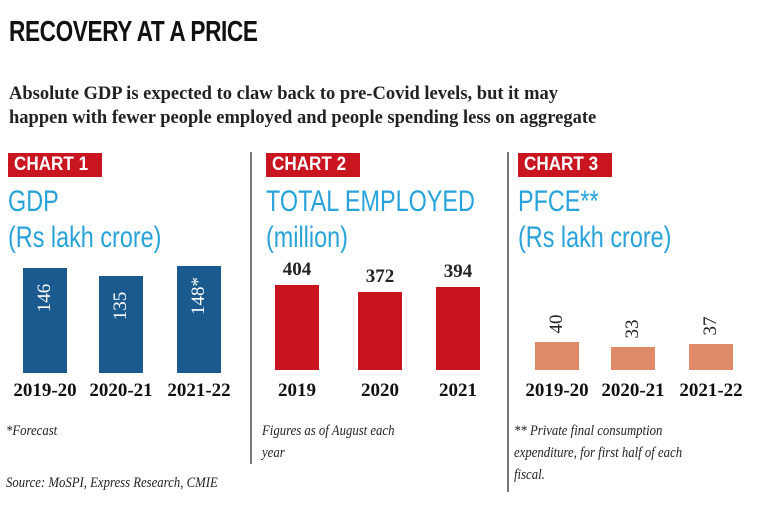 The width and height of the screenshot is (759, 508). I want to click on value-label: 372, so click(380, 276).